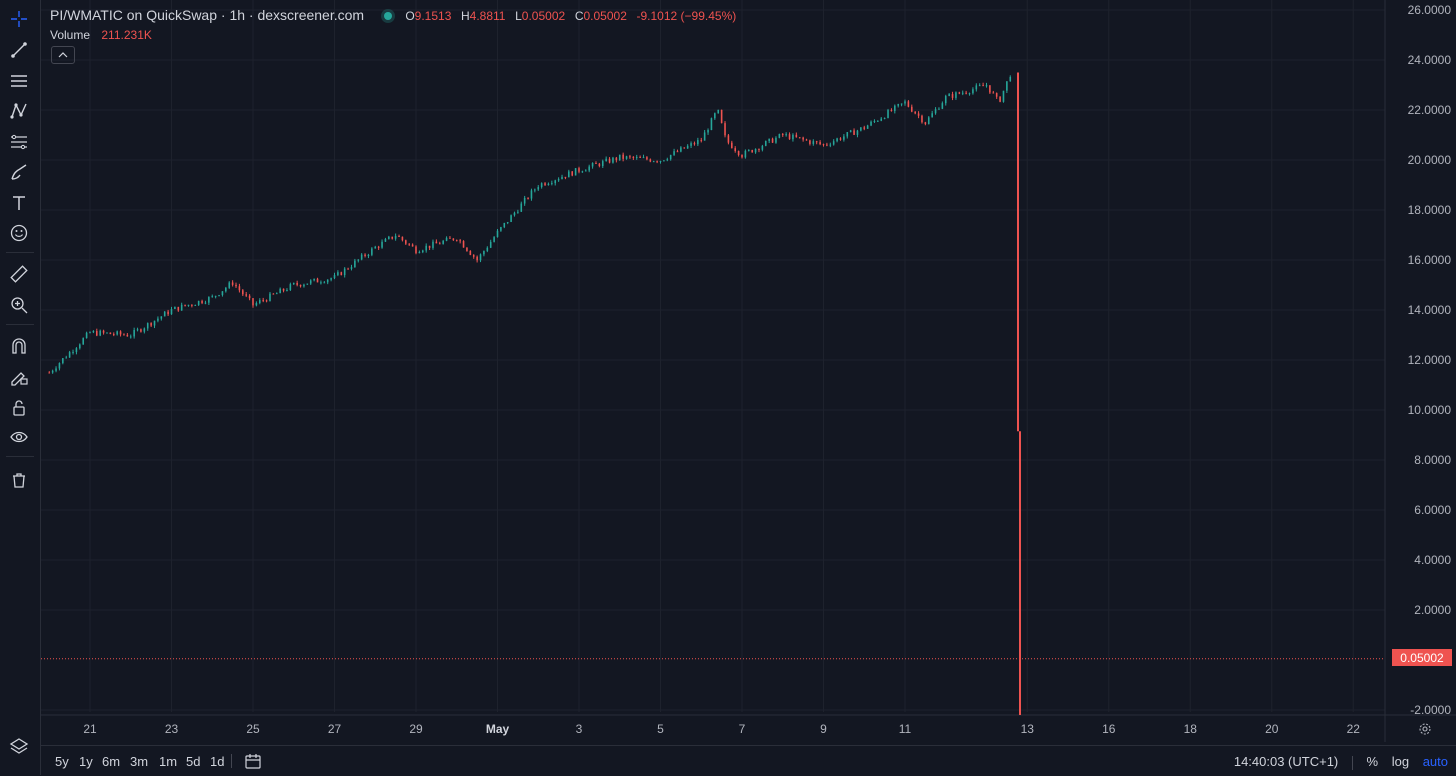  I want to click on gear-icon, so click(1425, 729).